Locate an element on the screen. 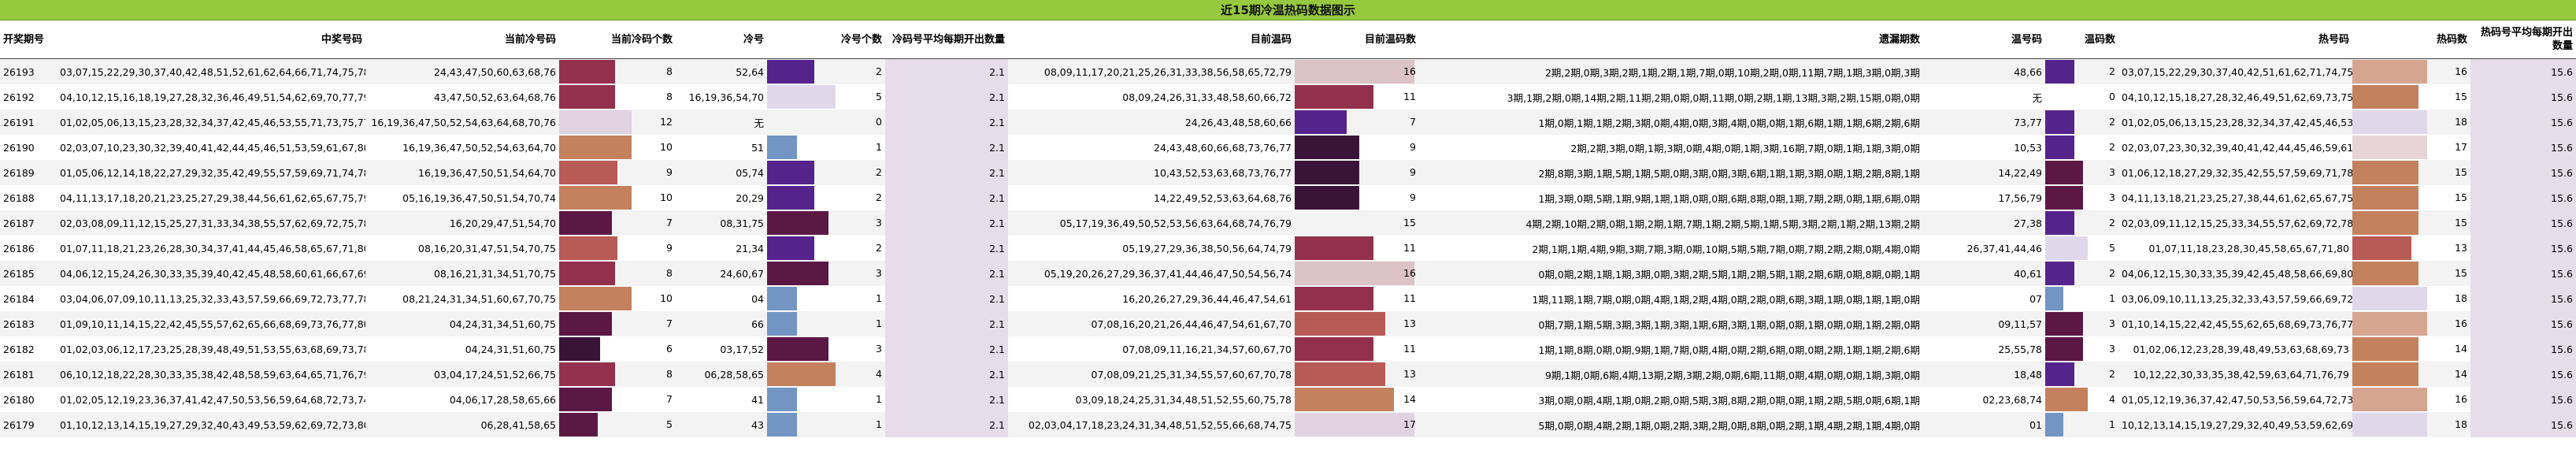 Image resolution: width=2576 pixels, height=468 pixels. cold-num-count-cell: 3 is located at coordinates (826, 273).